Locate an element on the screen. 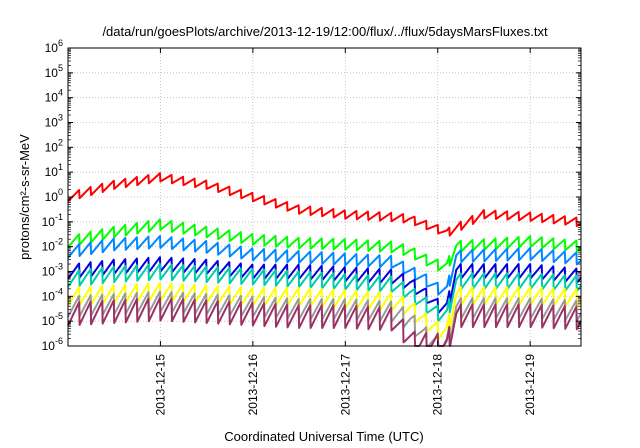 The height and width of the screenshot is (448, 640). y-tick-label: 10² is located at coordinates (54, 145).